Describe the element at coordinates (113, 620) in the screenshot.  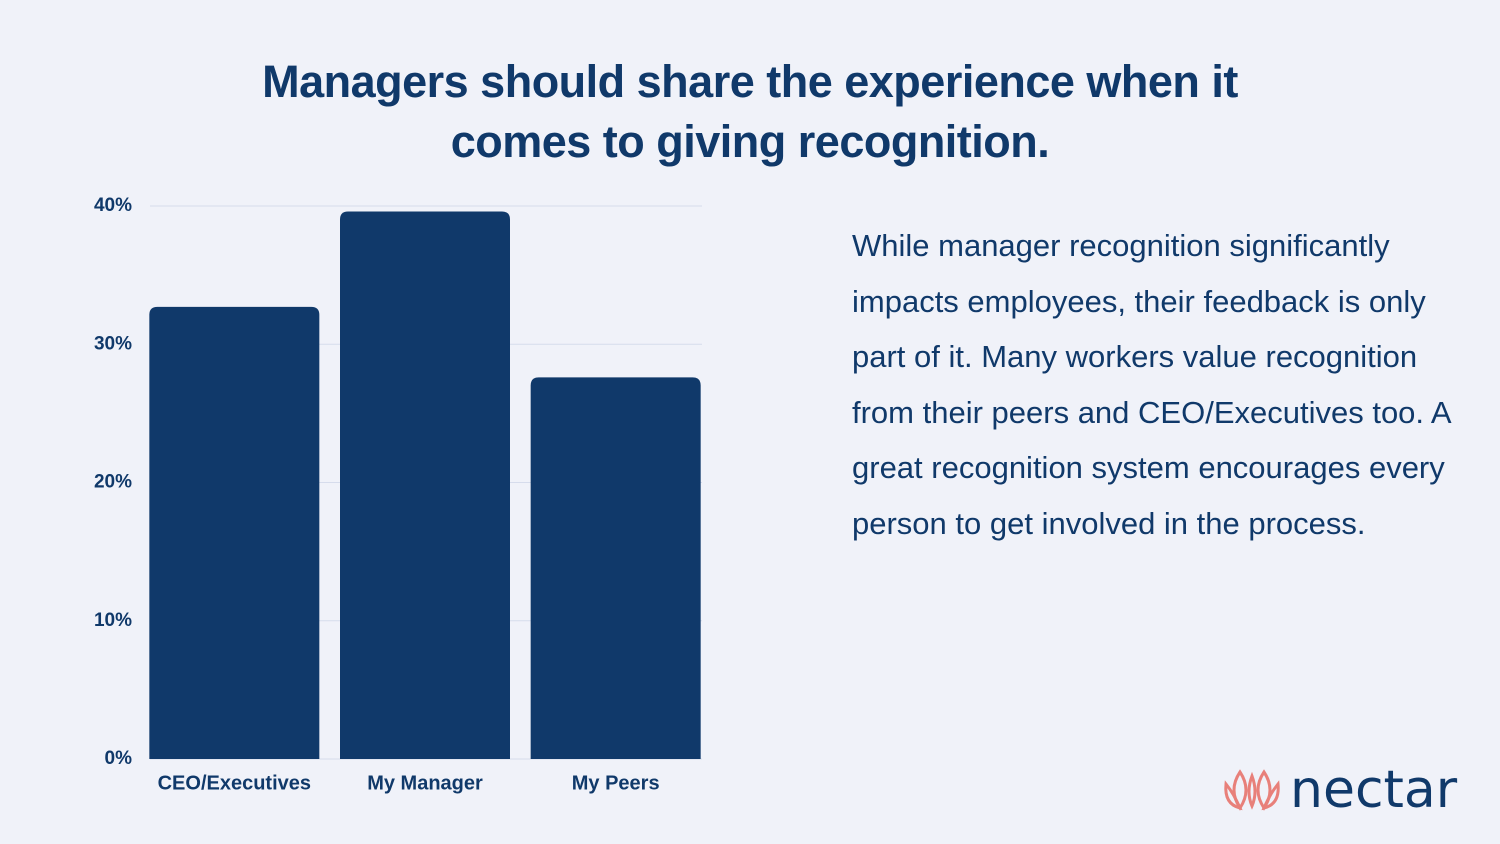
I see `y-tick-label: 10%` at that location.